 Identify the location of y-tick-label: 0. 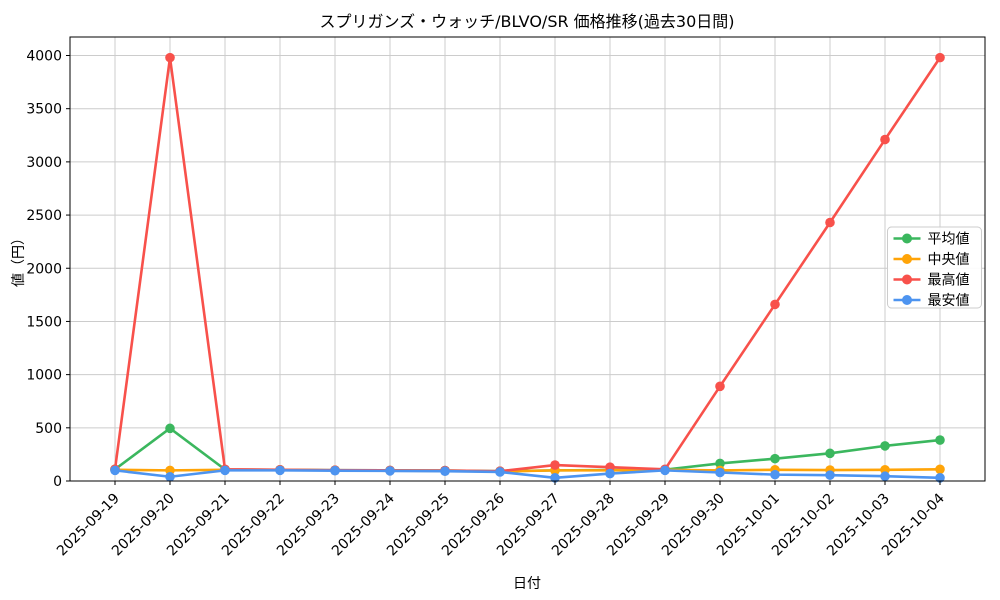
(57, 482).